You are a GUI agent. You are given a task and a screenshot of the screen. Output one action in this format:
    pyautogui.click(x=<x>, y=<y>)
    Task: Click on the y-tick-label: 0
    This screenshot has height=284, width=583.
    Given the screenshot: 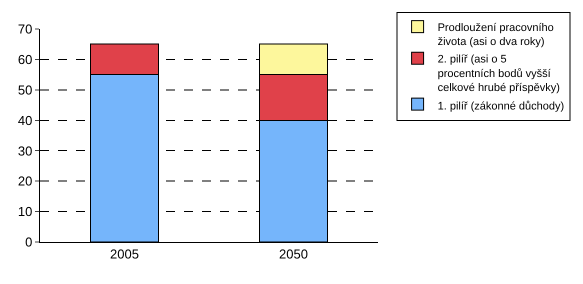 What is the action you would take?
    pyautogui.click(x=28, y=242)
    